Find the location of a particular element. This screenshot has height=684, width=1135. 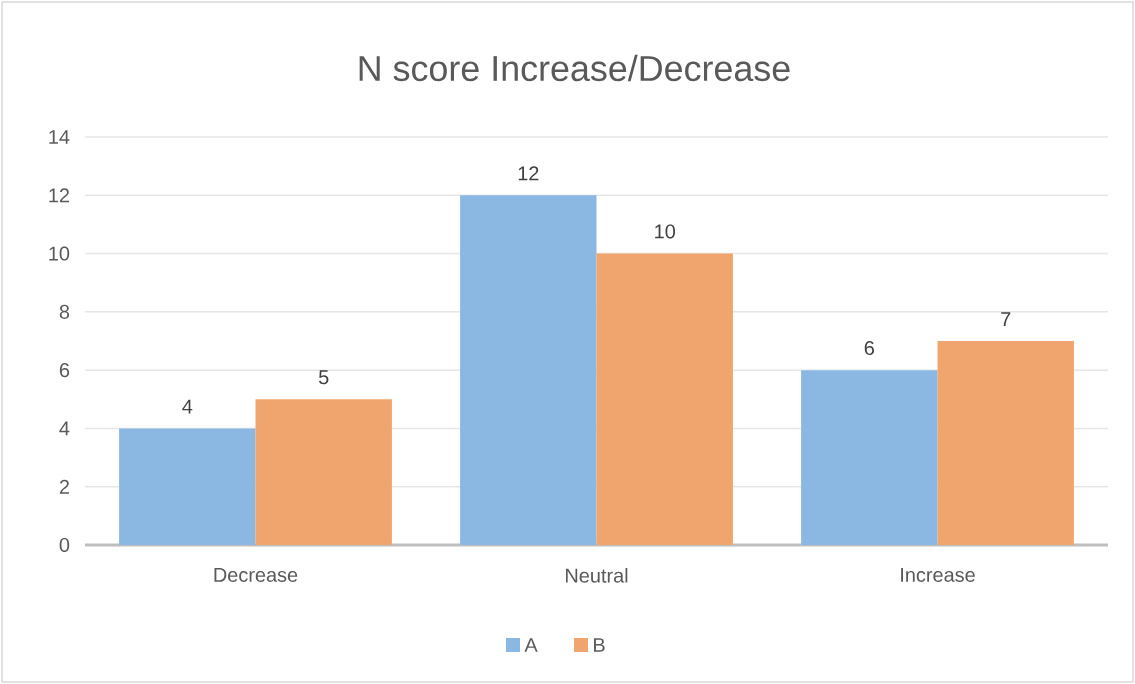

x-tick-label: Decrease is located at coordinates (256, 575).